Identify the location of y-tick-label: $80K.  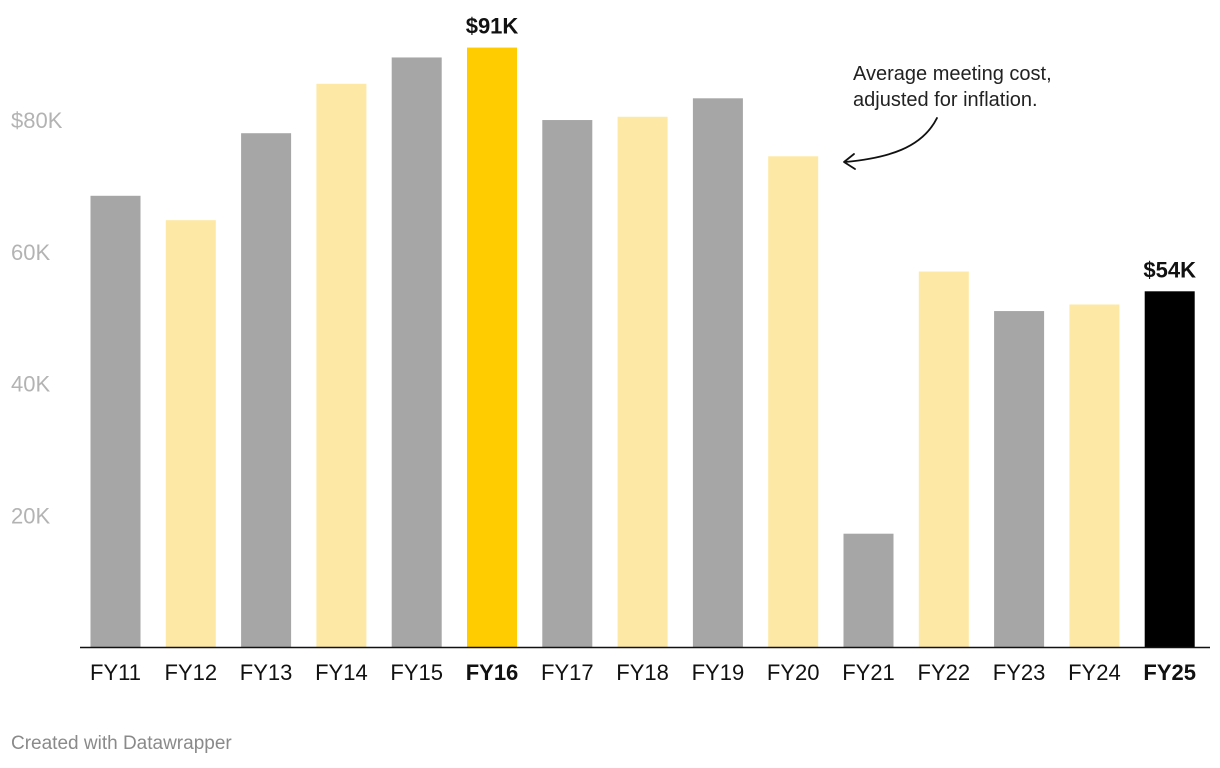
(37, 120).